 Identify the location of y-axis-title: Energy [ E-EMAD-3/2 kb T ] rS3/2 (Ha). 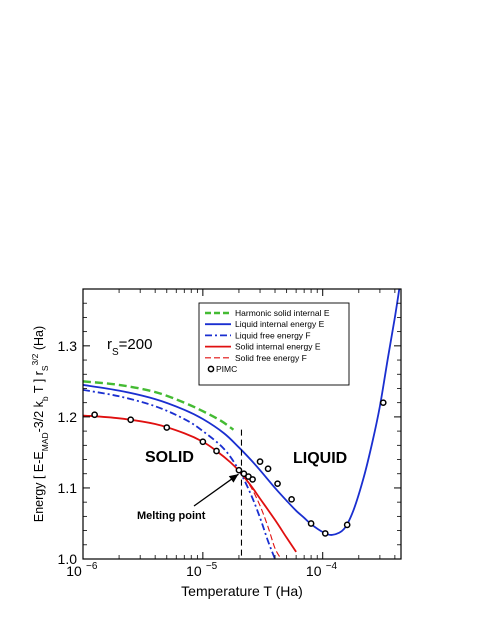
(40, 424).